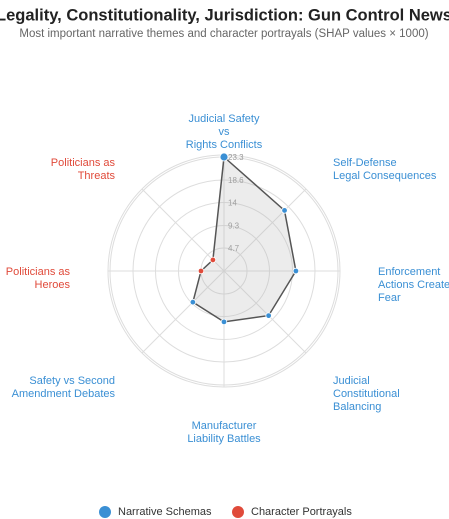 This screenshot has width=449, height=519. I want to click on category-label: Judicial, so click(351, 381).